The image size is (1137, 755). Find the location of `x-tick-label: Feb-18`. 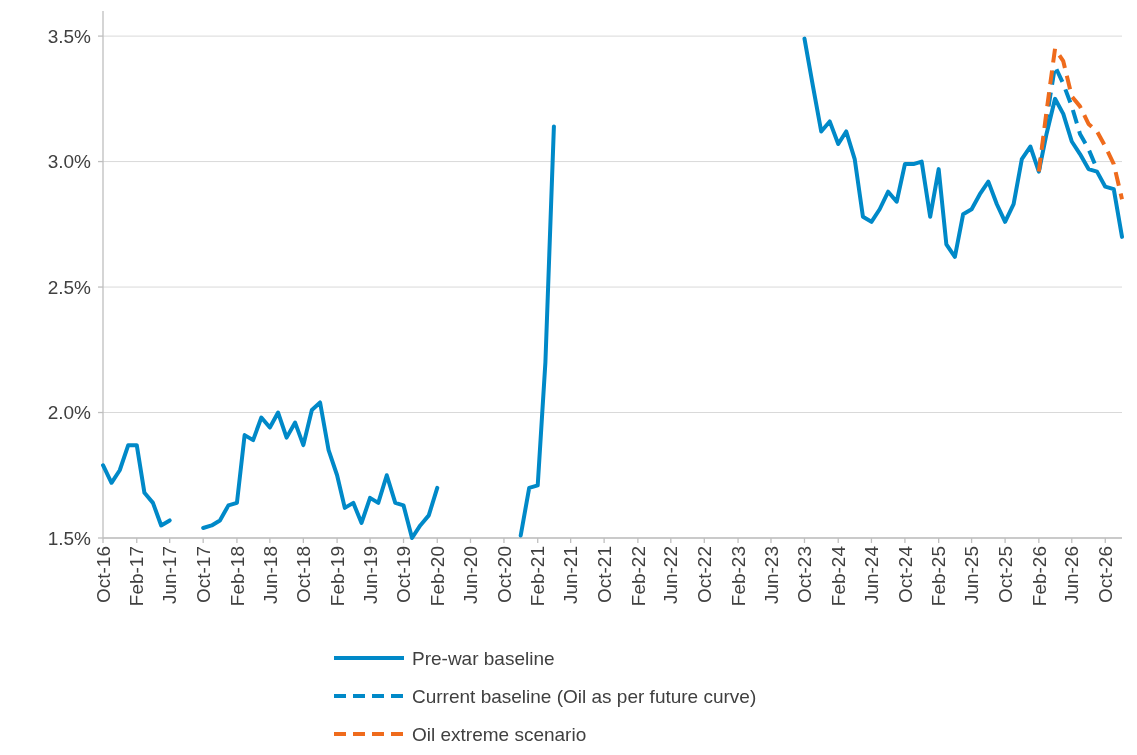

x-tick-label: Feb-18 is located at coordinates (237, 576).